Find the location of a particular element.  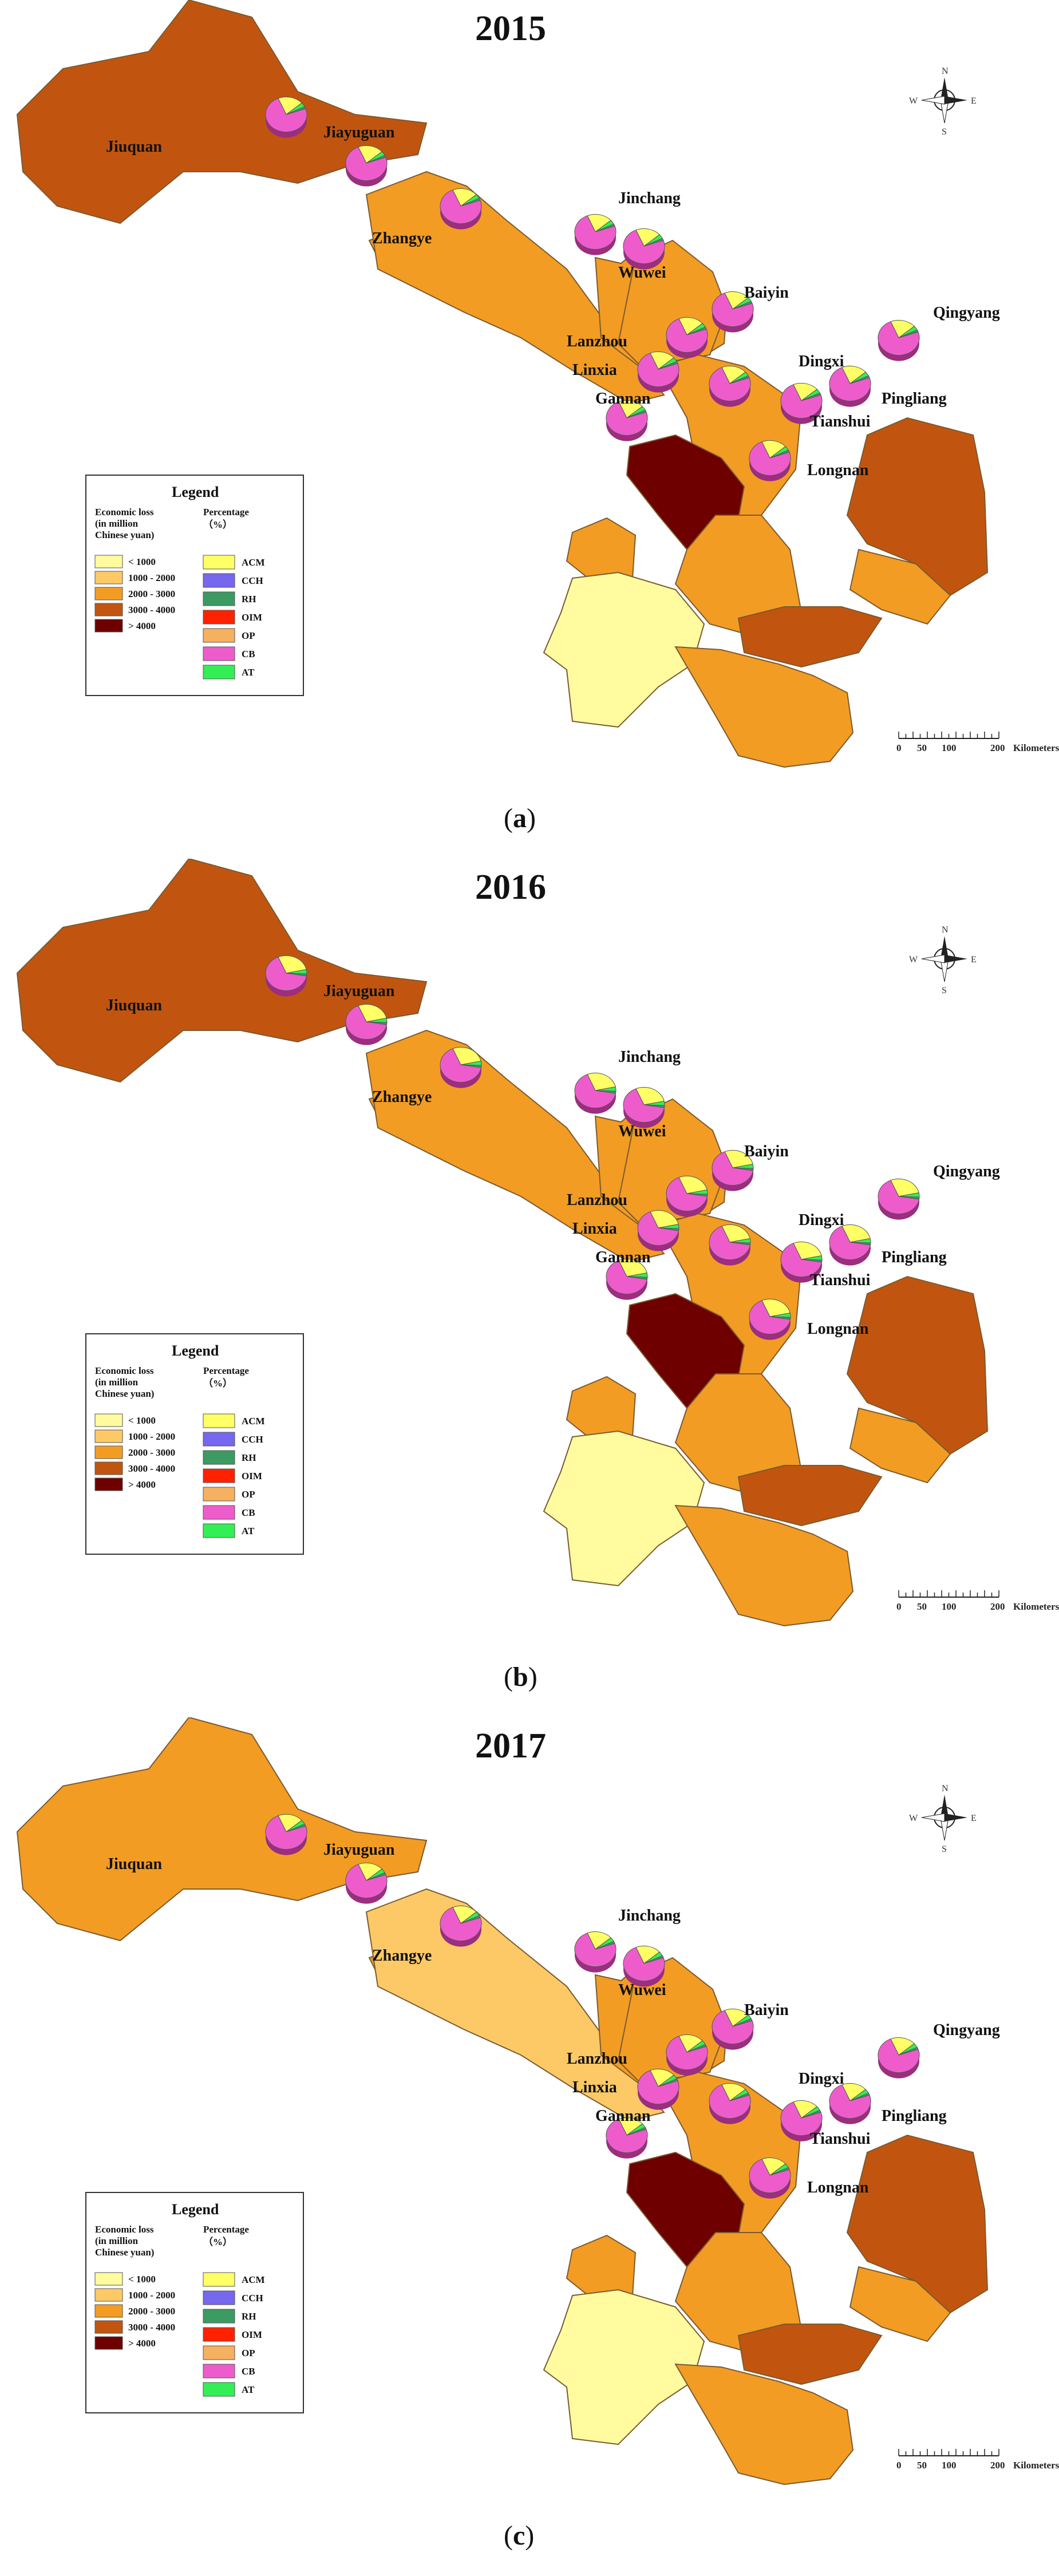

jinchang-pie-slice-cb is located at coordinates (595, 232).